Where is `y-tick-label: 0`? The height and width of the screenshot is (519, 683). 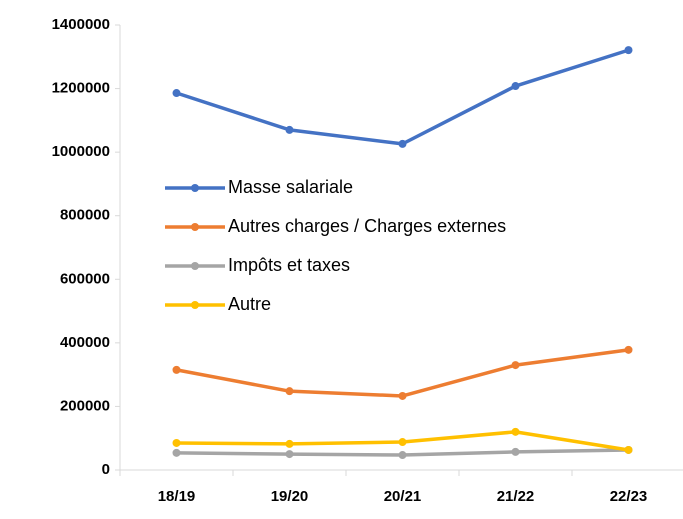 y-tick-label: 0 is located at coordinates (106, 469).